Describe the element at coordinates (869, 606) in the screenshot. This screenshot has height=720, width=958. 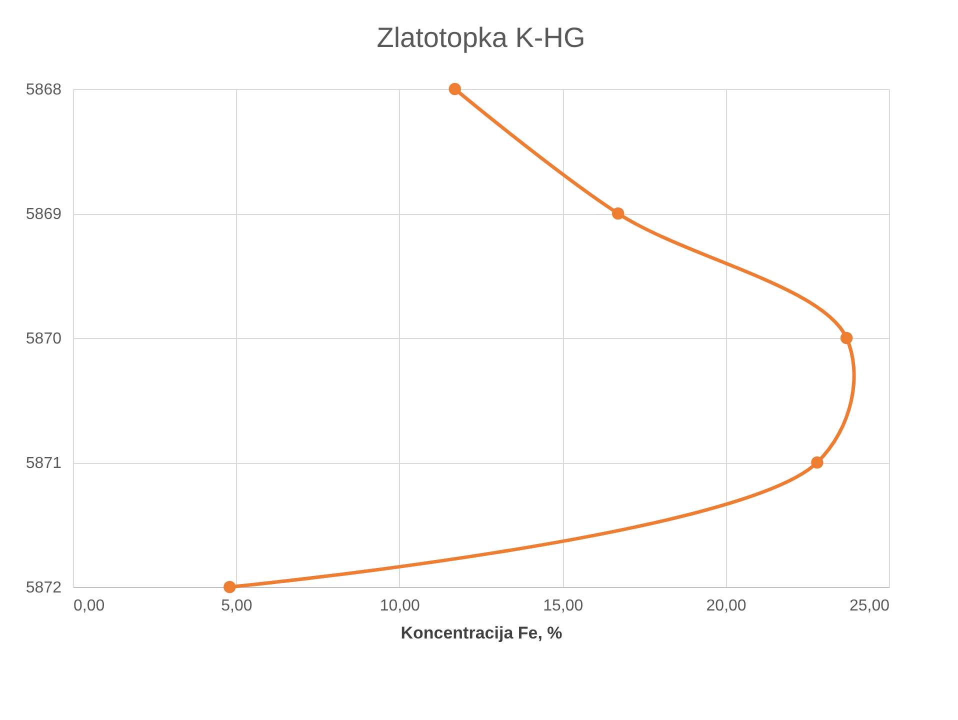
I see `x-tick-label: 25,00` at that location.